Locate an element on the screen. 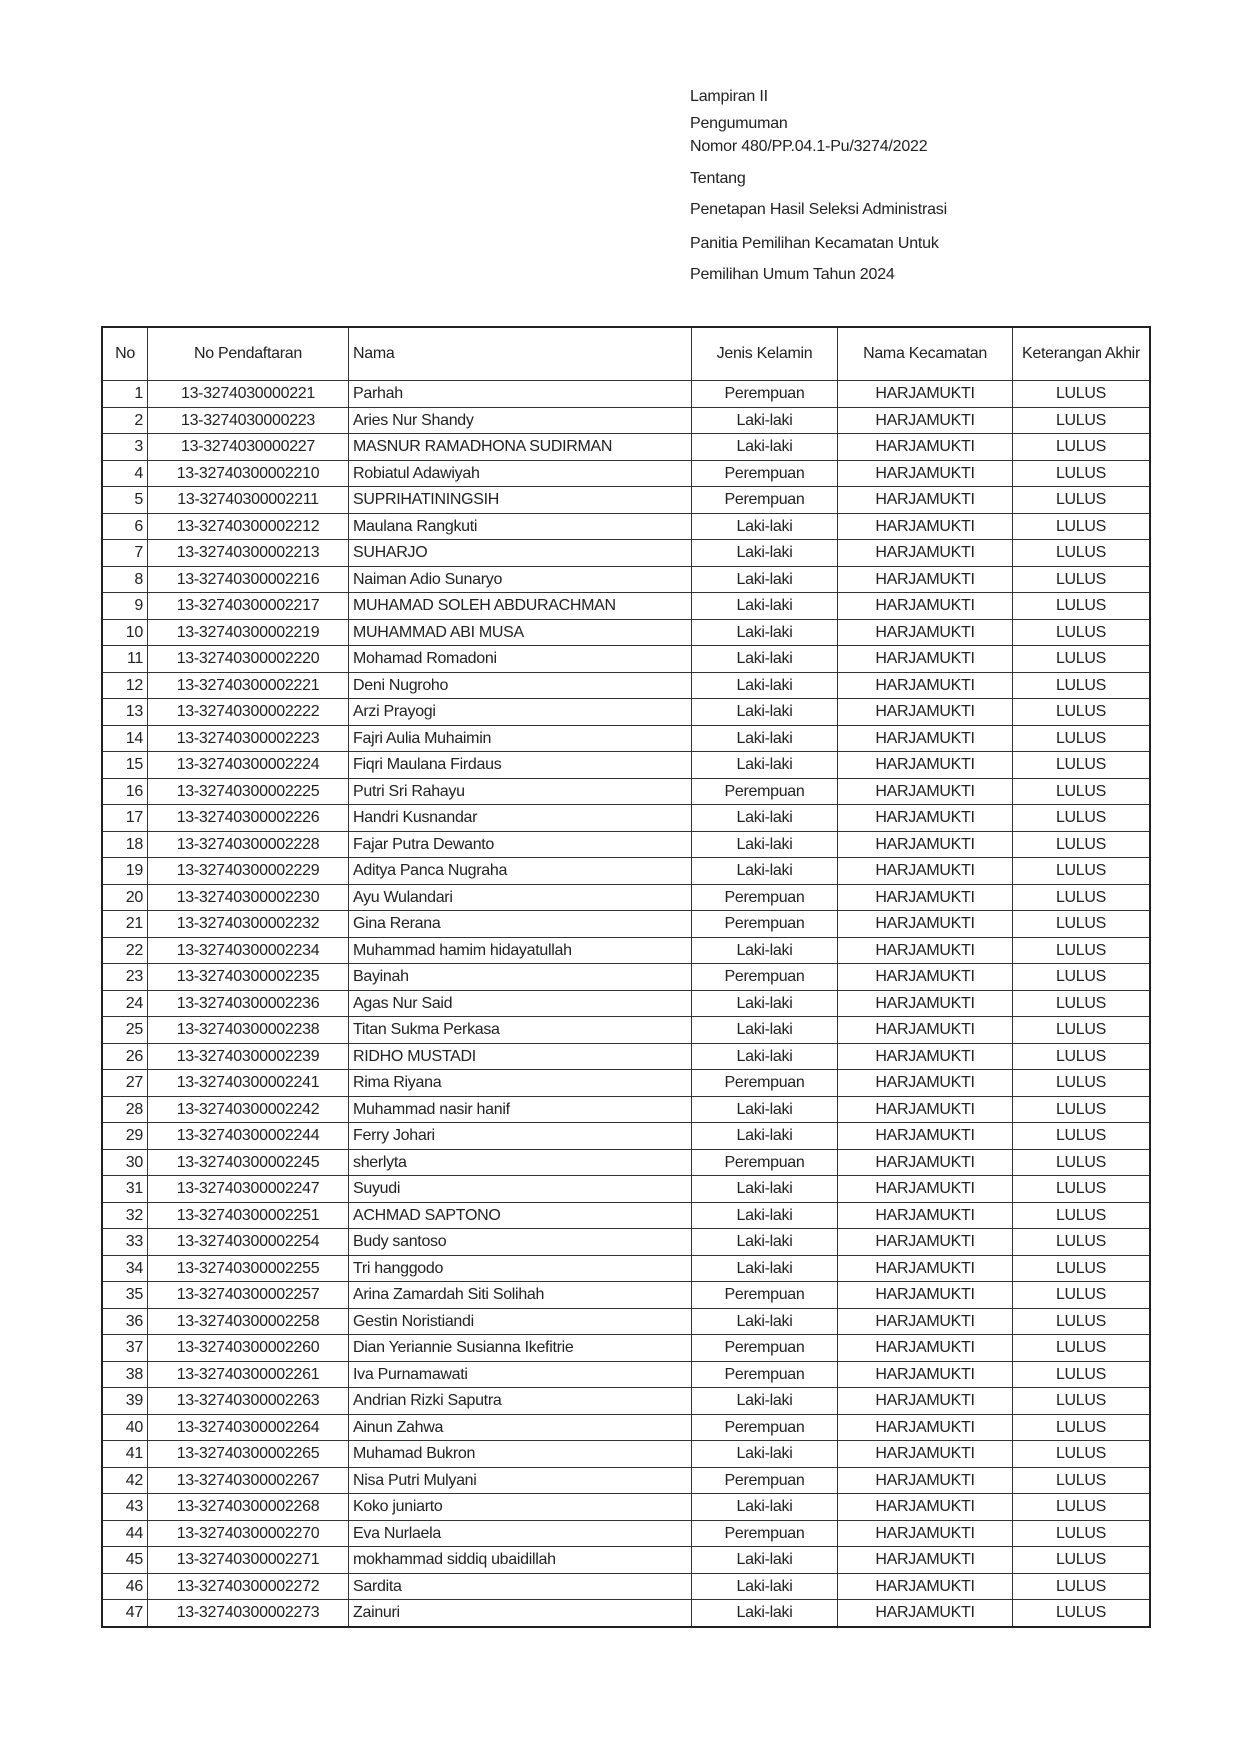 The width and height of the screenshot is (1239, 1758). row-number-cell: 42 is located at coordinates (124, 1480).